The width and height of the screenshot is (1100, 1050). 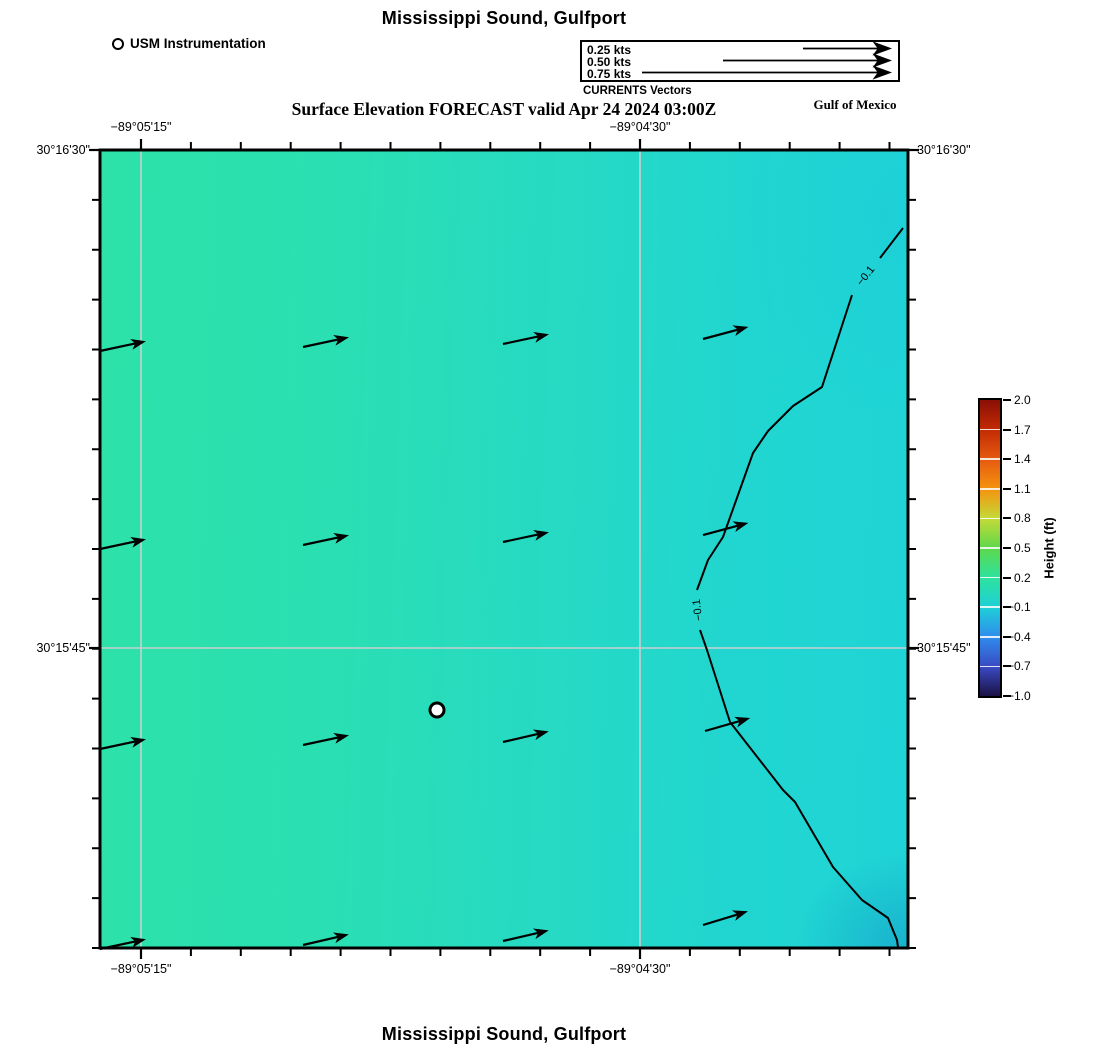 I want to click on colorbar-tick-label: −0.1, so click(x=1019, y=607).